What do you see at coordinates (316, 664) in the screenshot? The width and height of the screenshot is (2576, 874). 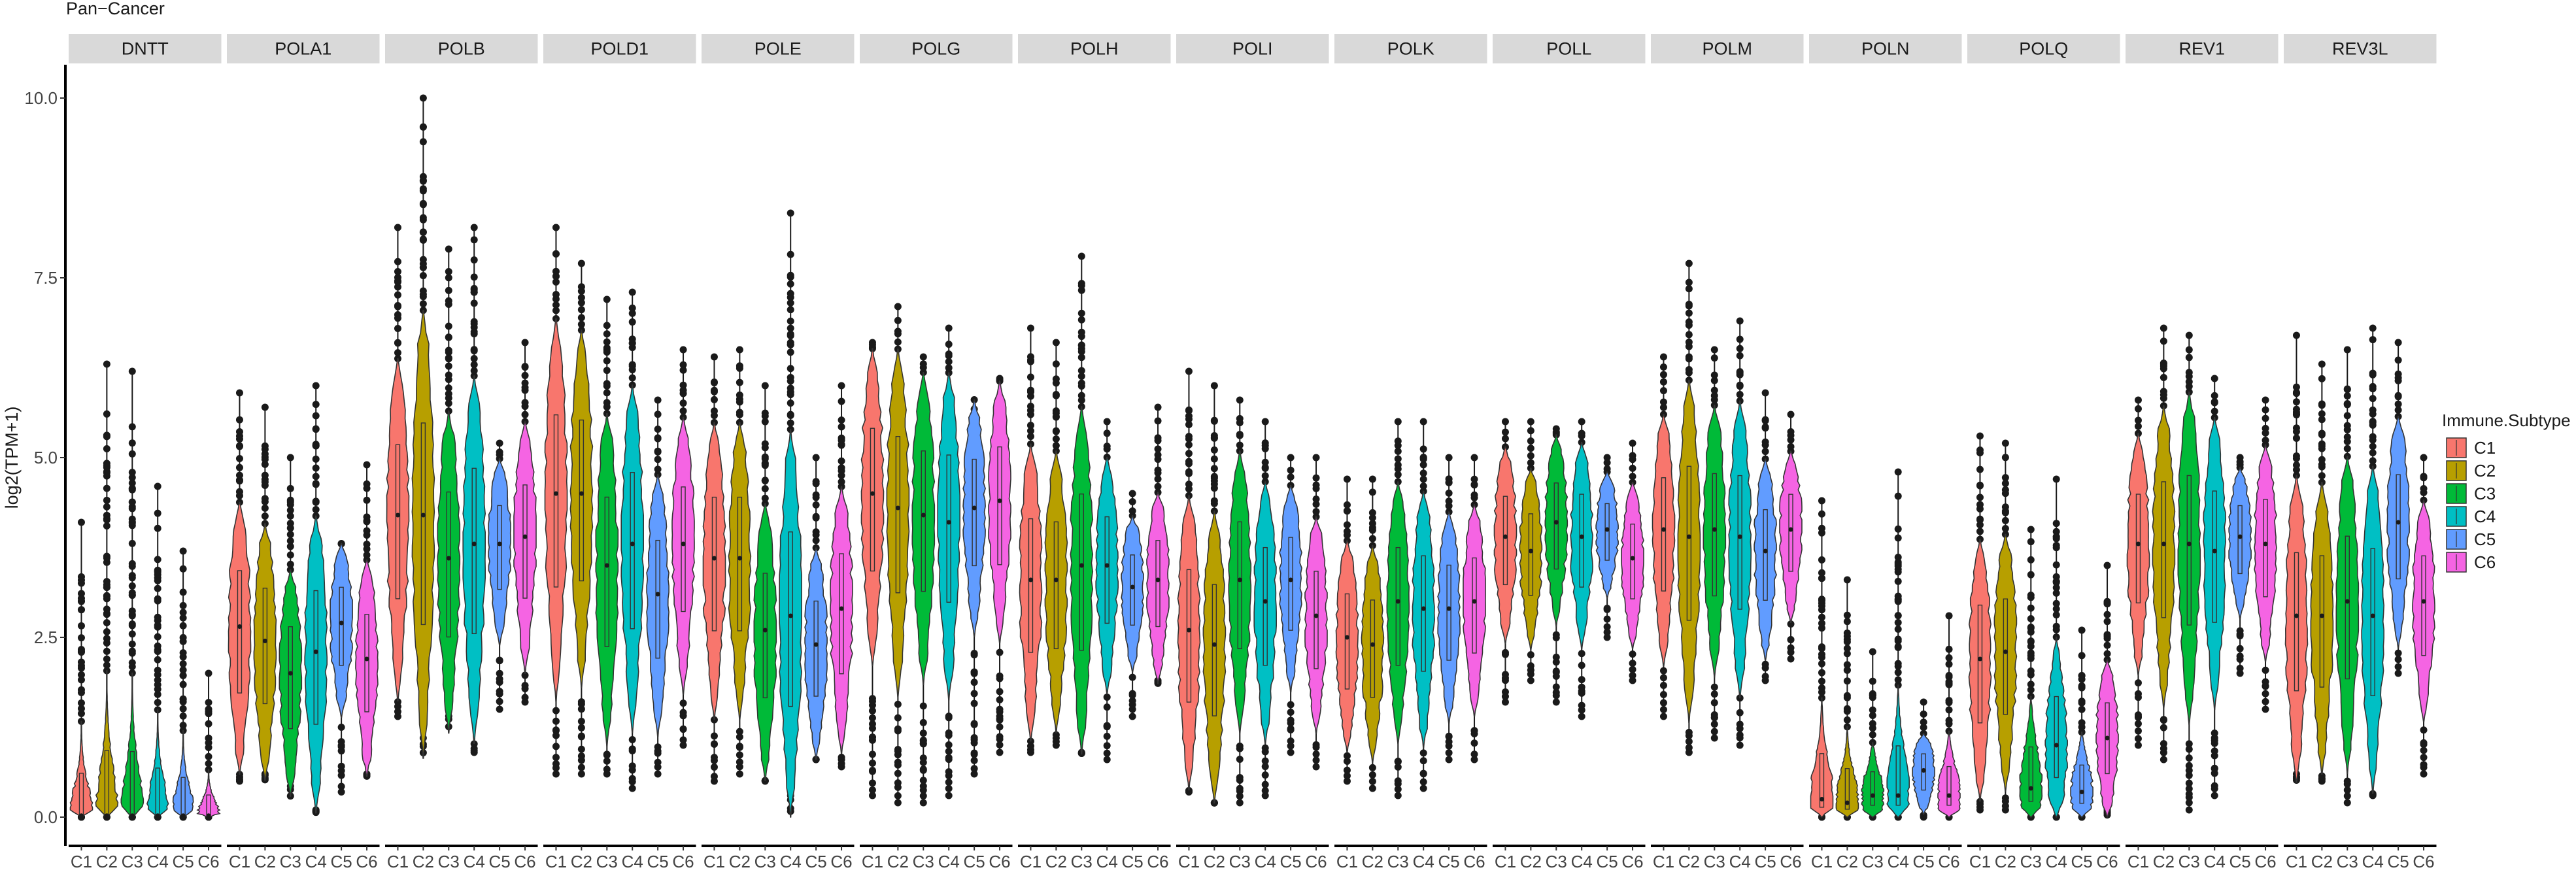 I see `violin-pola1-c4` at bounding box center [316, 664].